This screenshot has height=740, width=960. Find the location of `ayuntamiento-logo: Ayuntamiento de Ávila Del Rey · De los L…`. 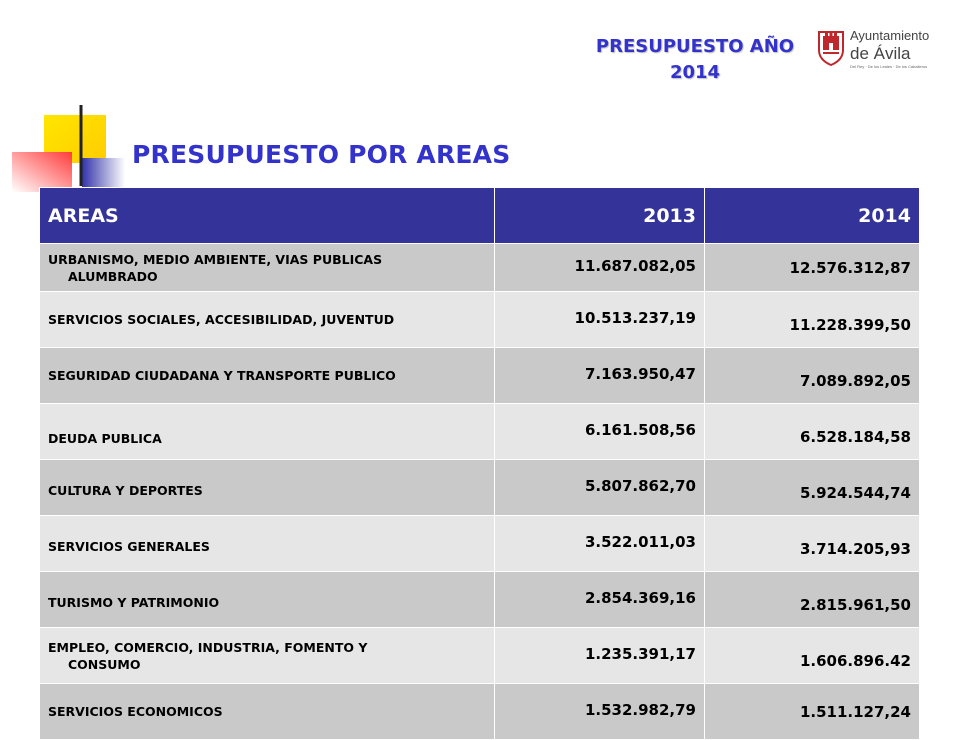

ayuntamiento-logo: Ayuntamiento de Ávila Del Rey · De los L… is located at coordinates (873, 48).